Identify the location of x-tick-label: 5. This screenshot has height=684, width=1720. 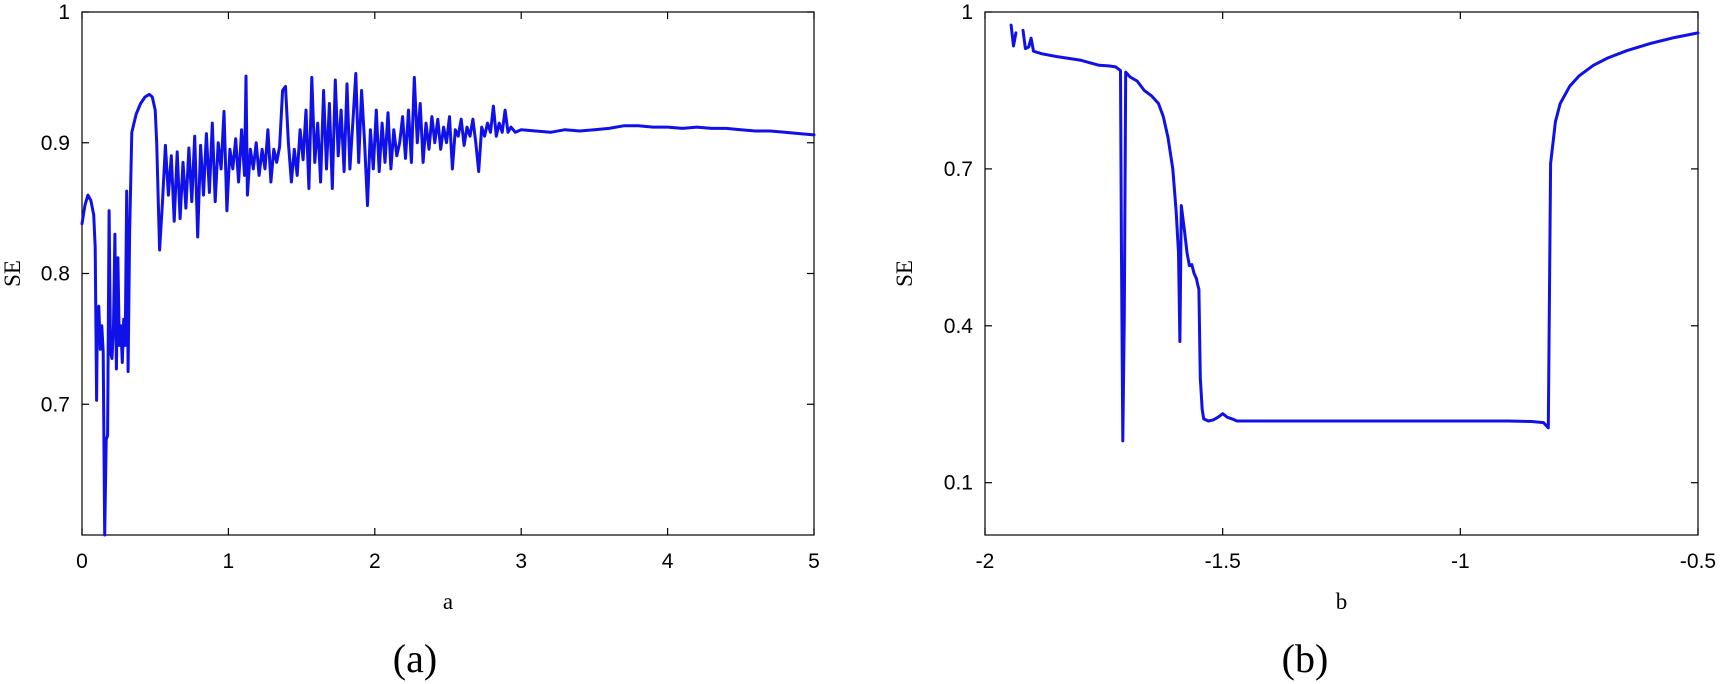
(814, 561).